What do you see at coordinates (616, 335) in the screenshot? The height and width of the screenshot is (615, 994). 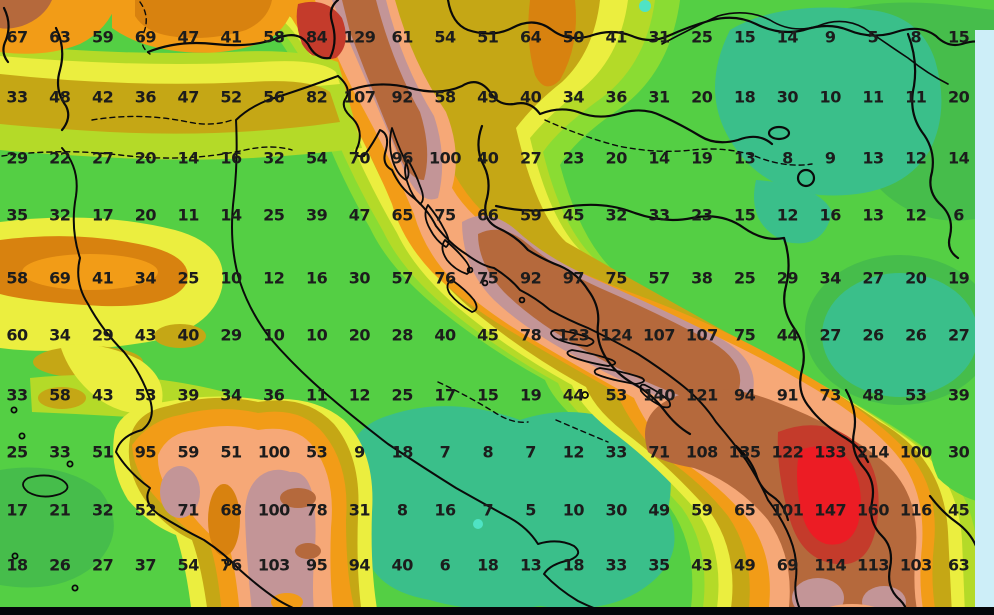 I see `grid-value: 124` at bounding box center [616, 335].